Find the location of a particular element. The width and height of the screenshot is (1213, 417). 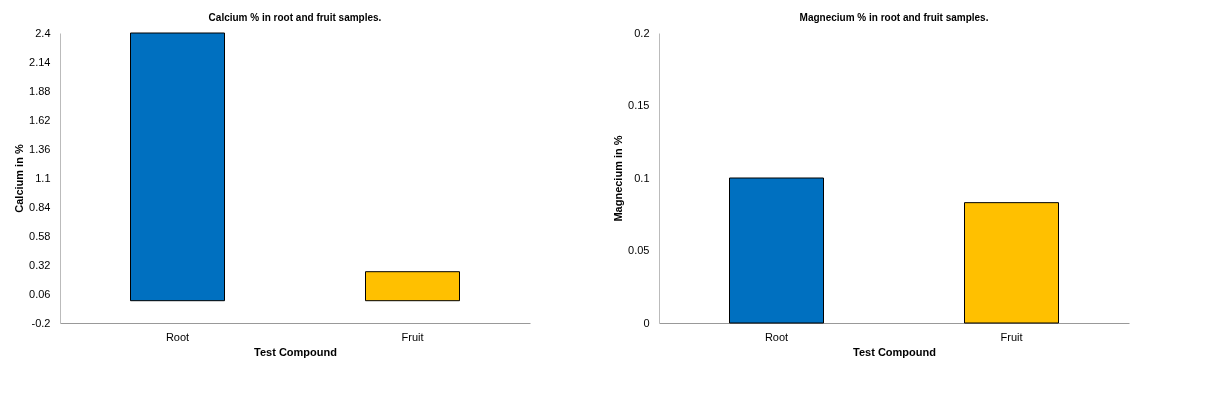

y-tick-label: 0.06 is located at coordinates (40, 293).